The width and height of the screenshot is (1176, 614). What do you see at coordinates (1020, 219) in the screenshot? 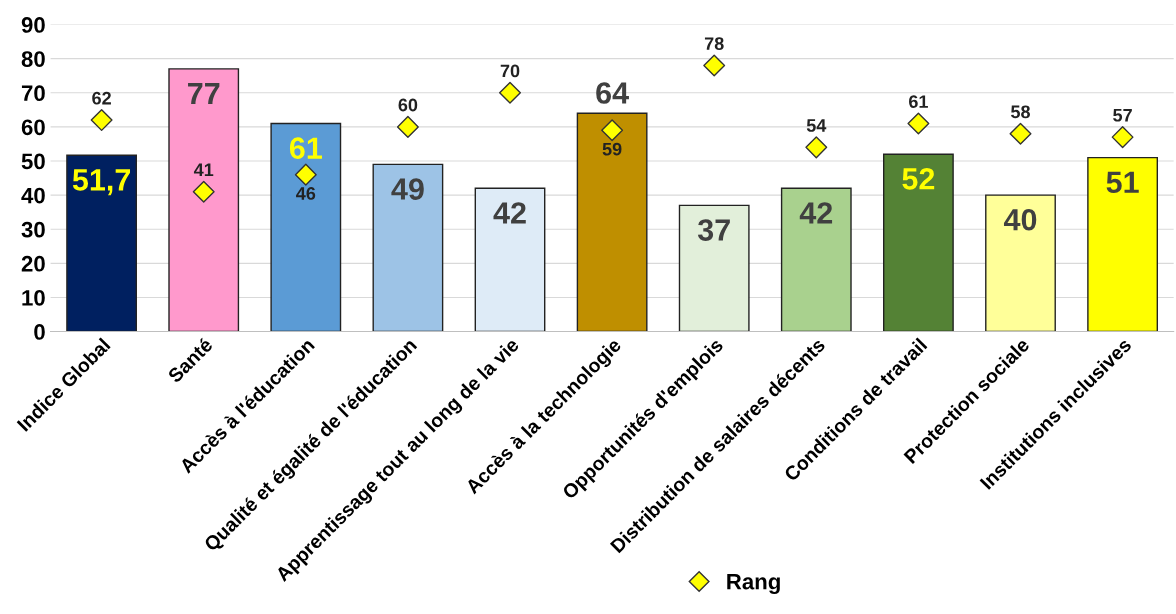
I see `data-label: 40` at bounding box center [1020, 219].